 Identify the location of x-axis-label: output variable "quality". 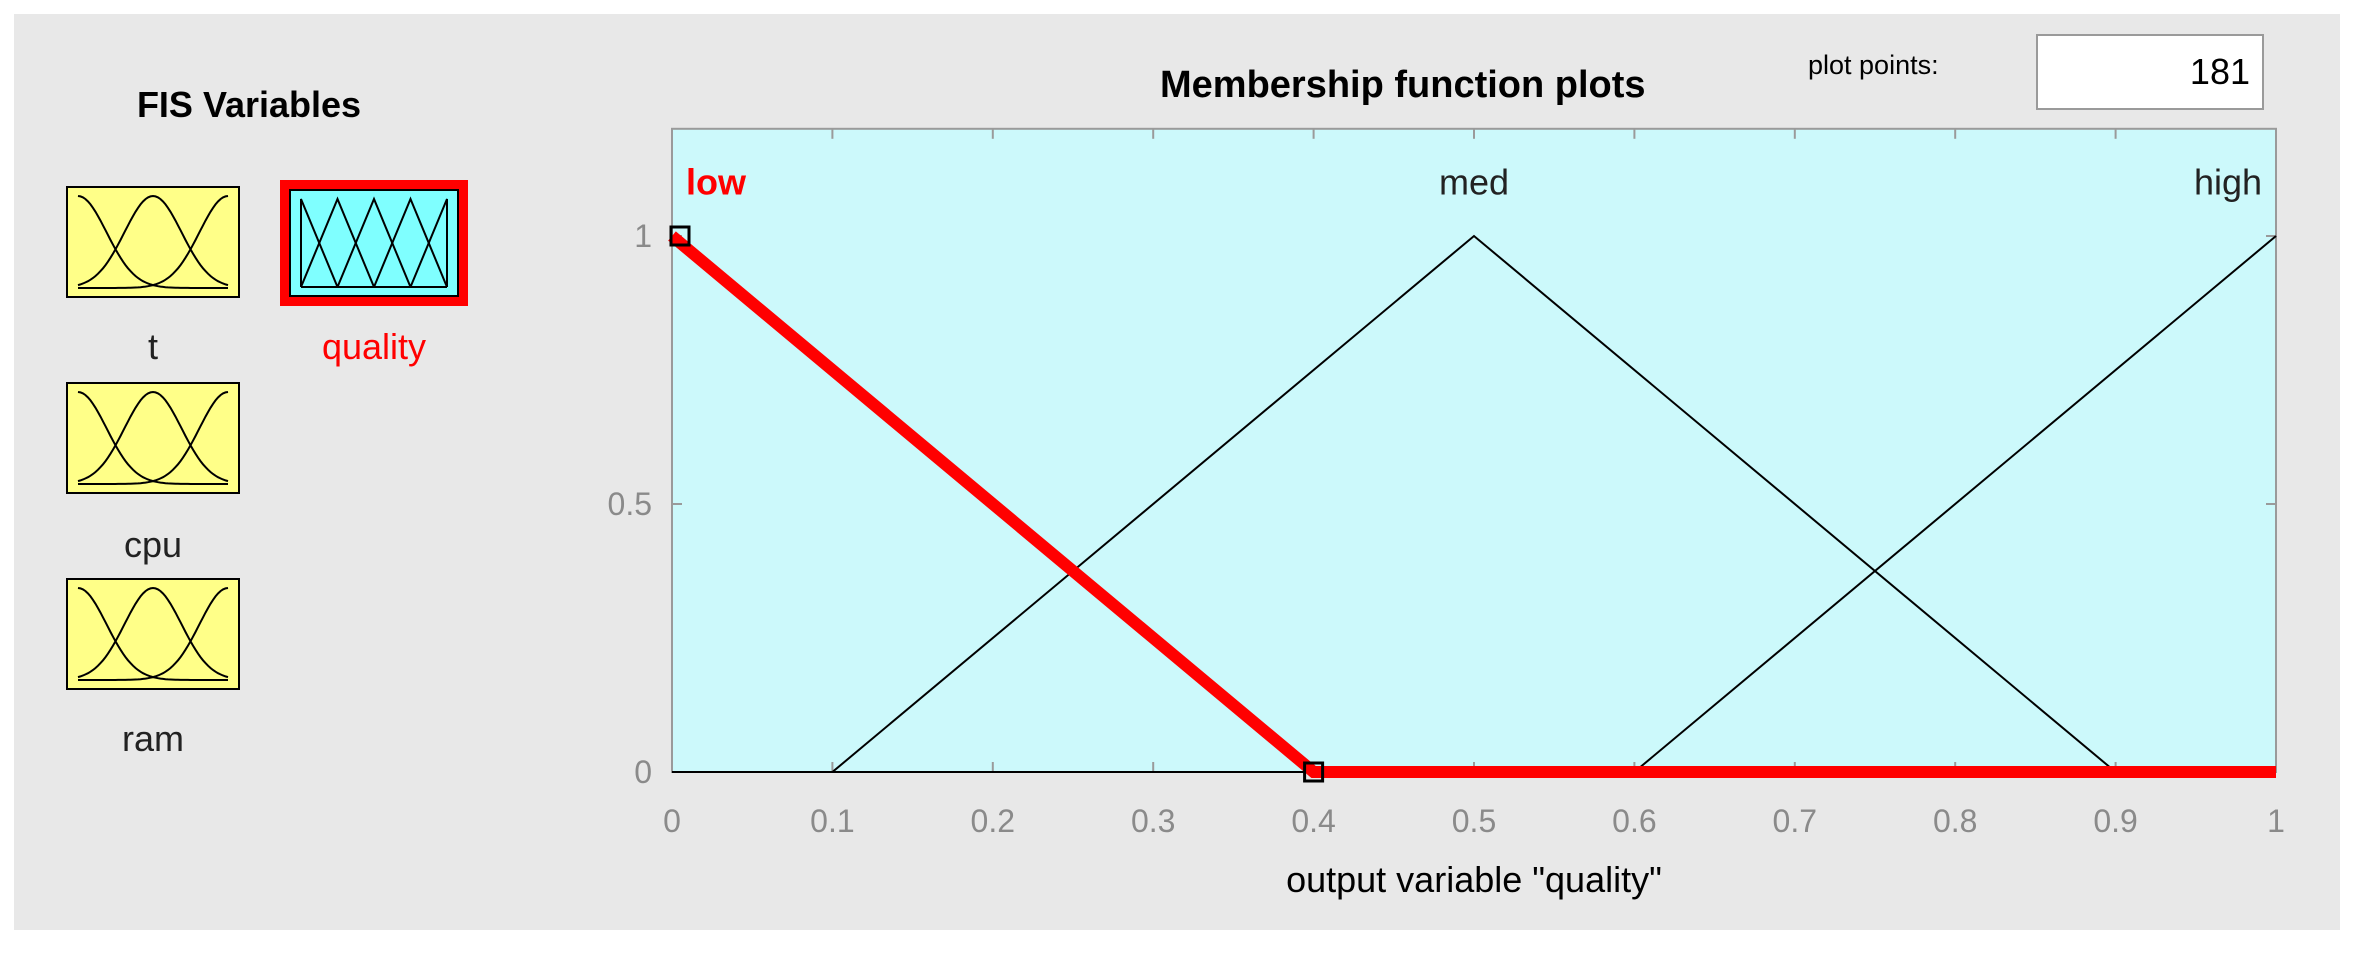
(1474, 879).